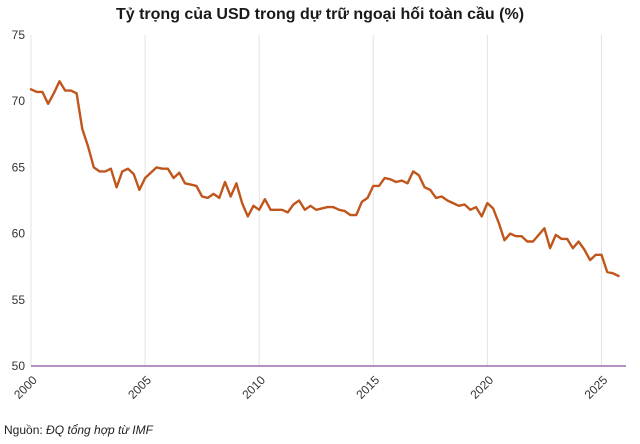 The image size is (640, 444). I want to click on y-tick-label: 65, so click(19, 167).